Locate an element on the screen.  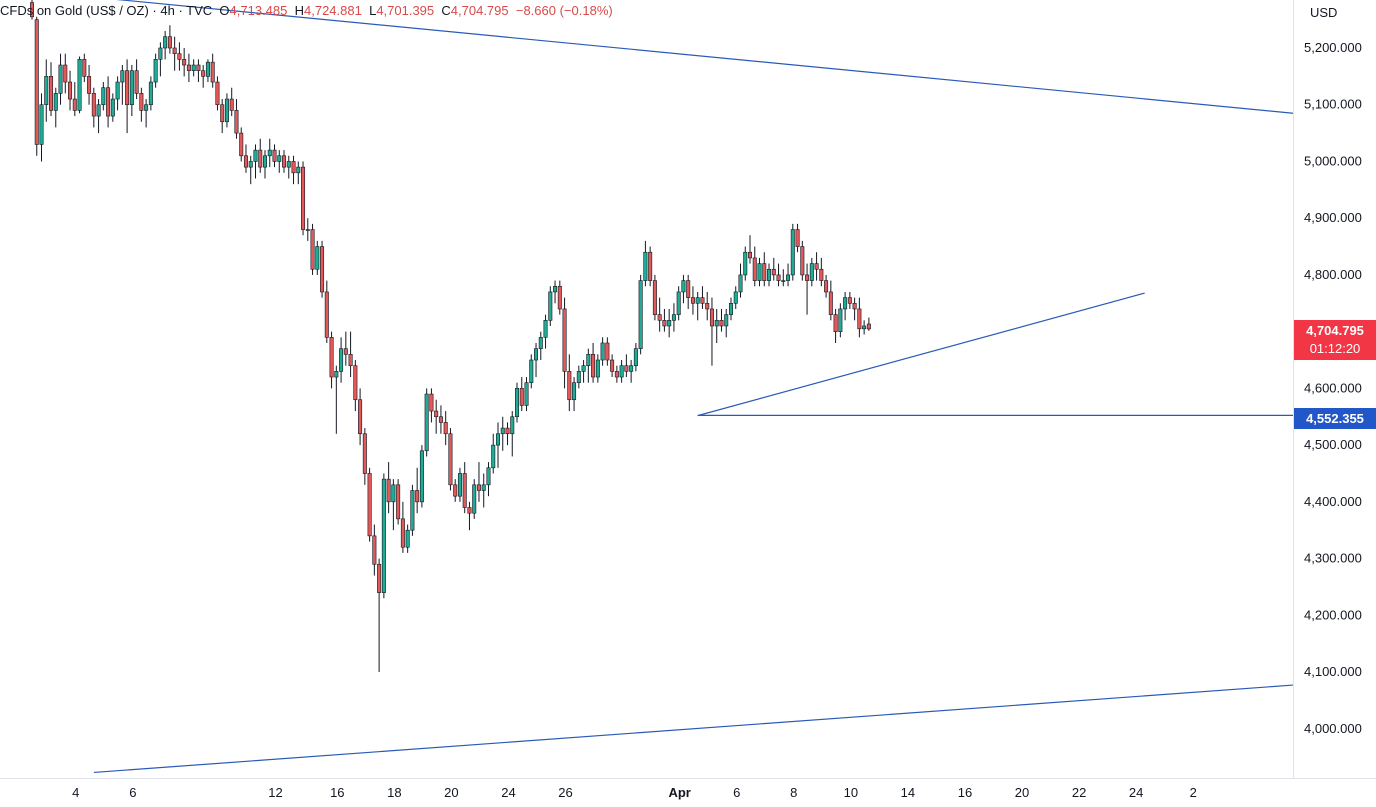
x-tick-label: 16 is located at coordinates (337, 792).